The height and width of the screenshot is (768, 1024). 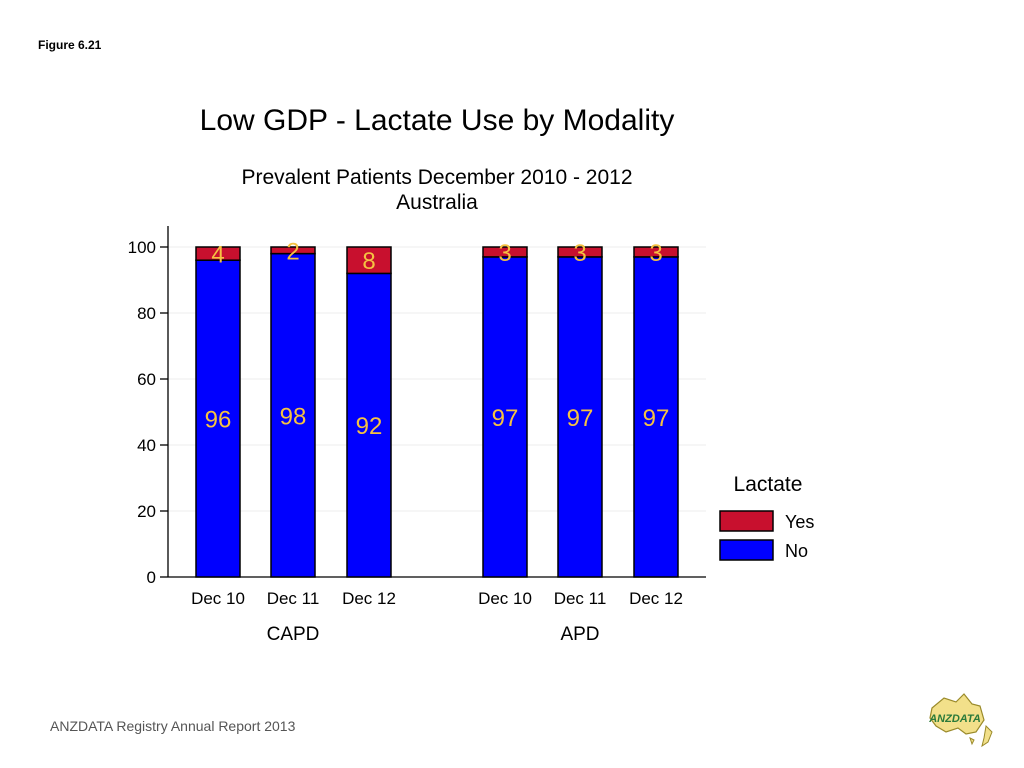 I want to click on legend: Lactate Yes No, so click(x=766, y=517).